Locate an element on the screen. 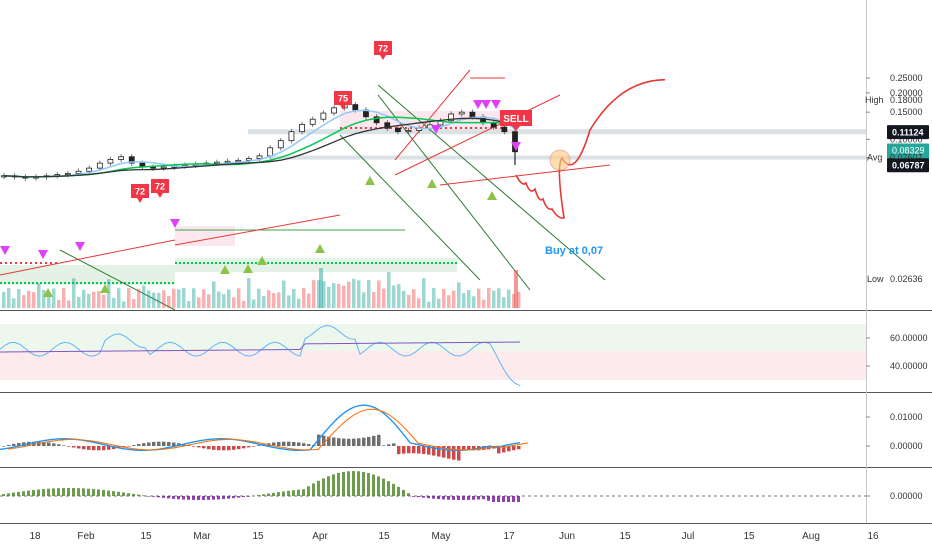  ma-fast-line is located at coordinates (259, 143).